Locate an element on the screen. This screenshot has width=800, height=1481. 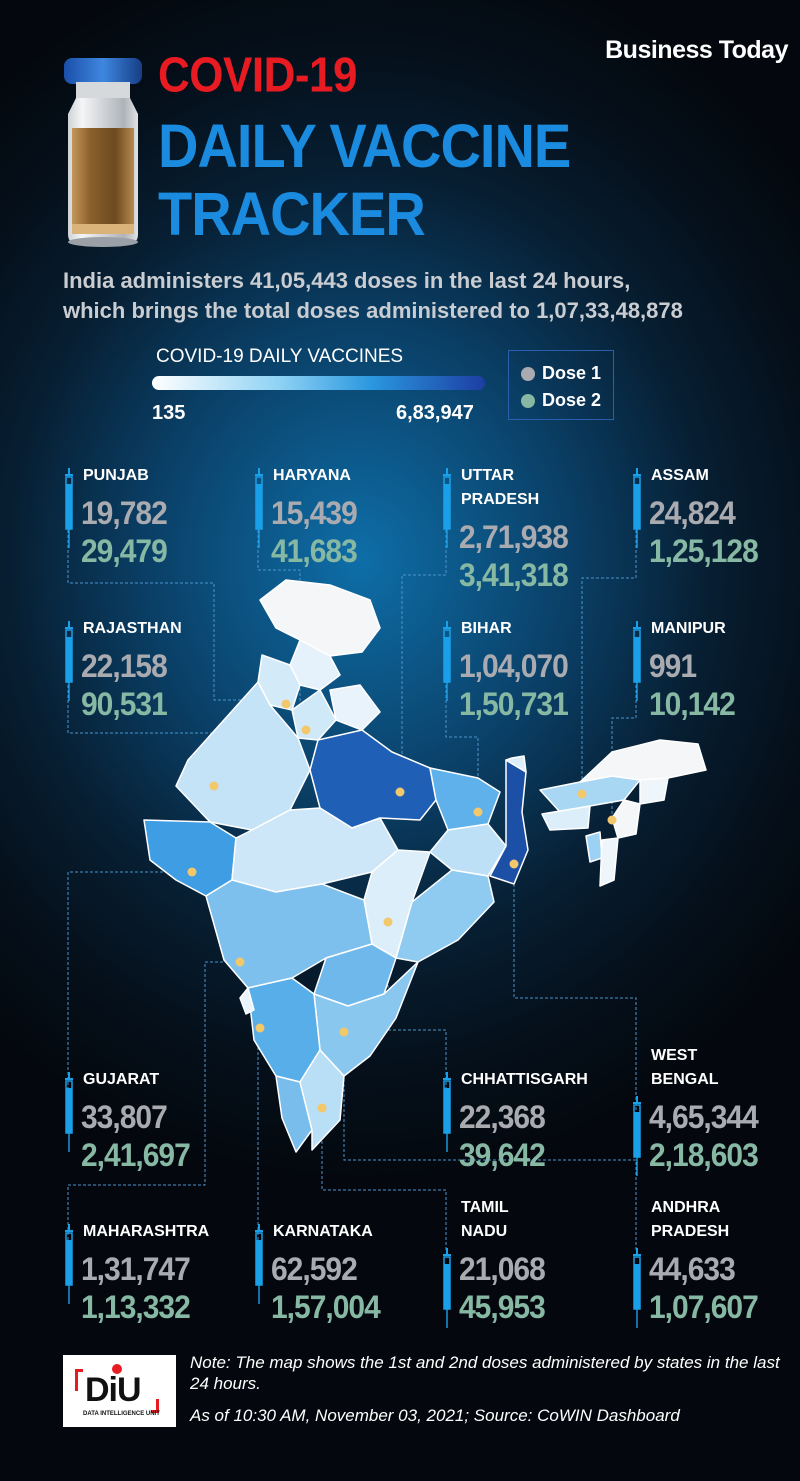
state-goa is located at coordinates (247, 1001).